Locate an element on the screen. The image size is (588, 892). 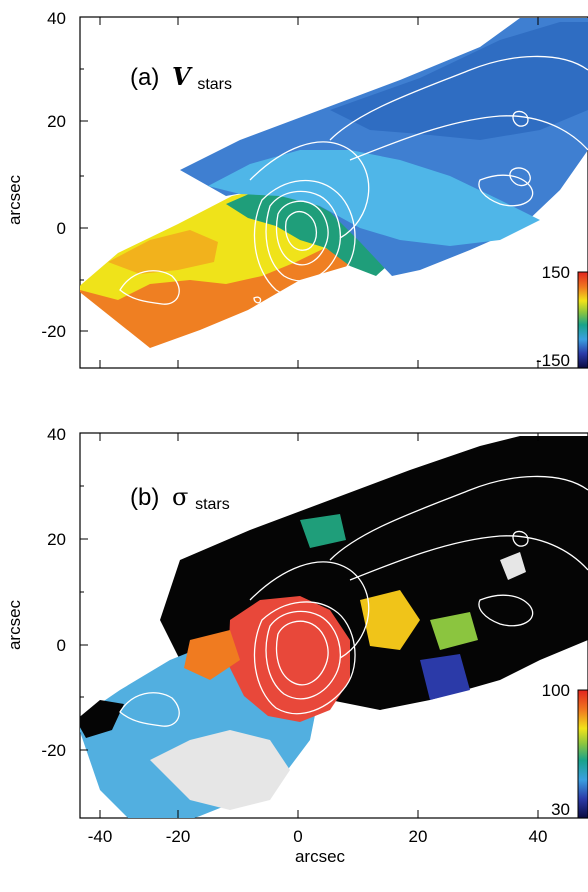
dispersion-region-pale is located at coordinates (513, 566).